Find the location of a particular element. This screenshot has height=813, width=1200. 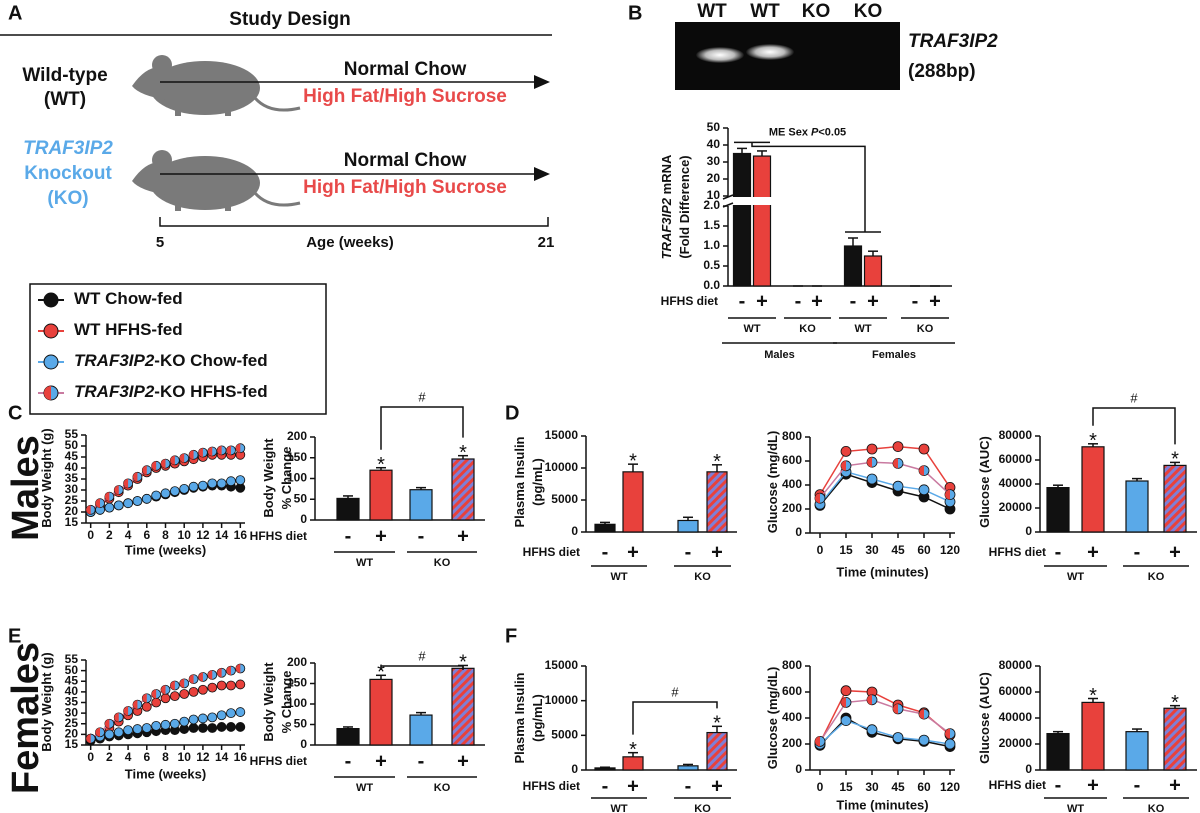

x-tick-label: 4 is located at coordinates (128, 757).